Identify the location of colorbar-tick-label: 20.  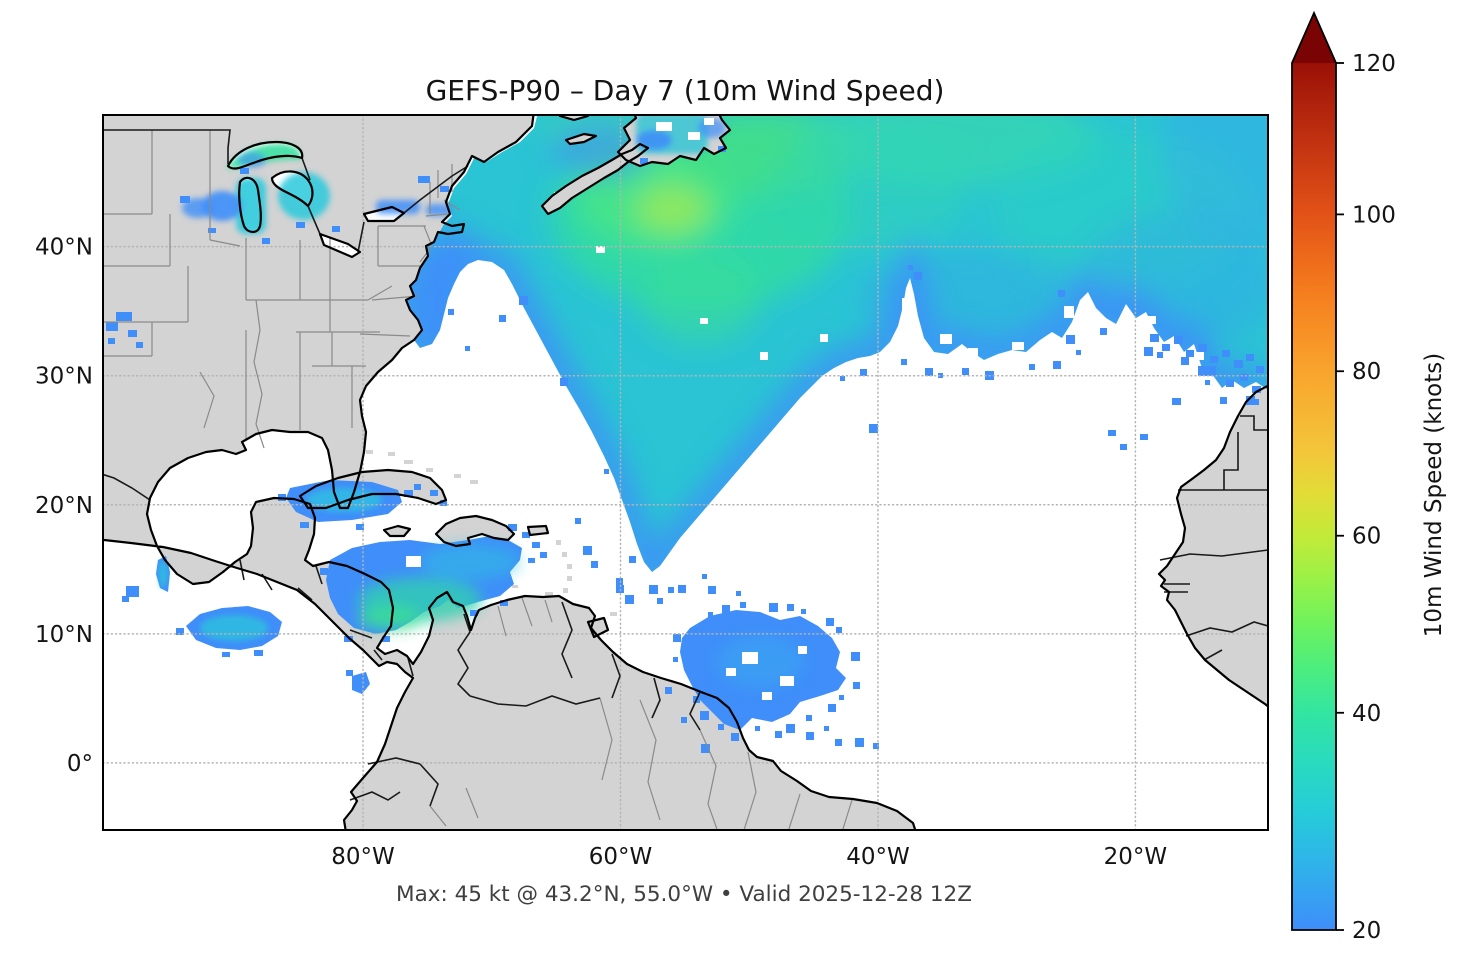
(1366, 931).